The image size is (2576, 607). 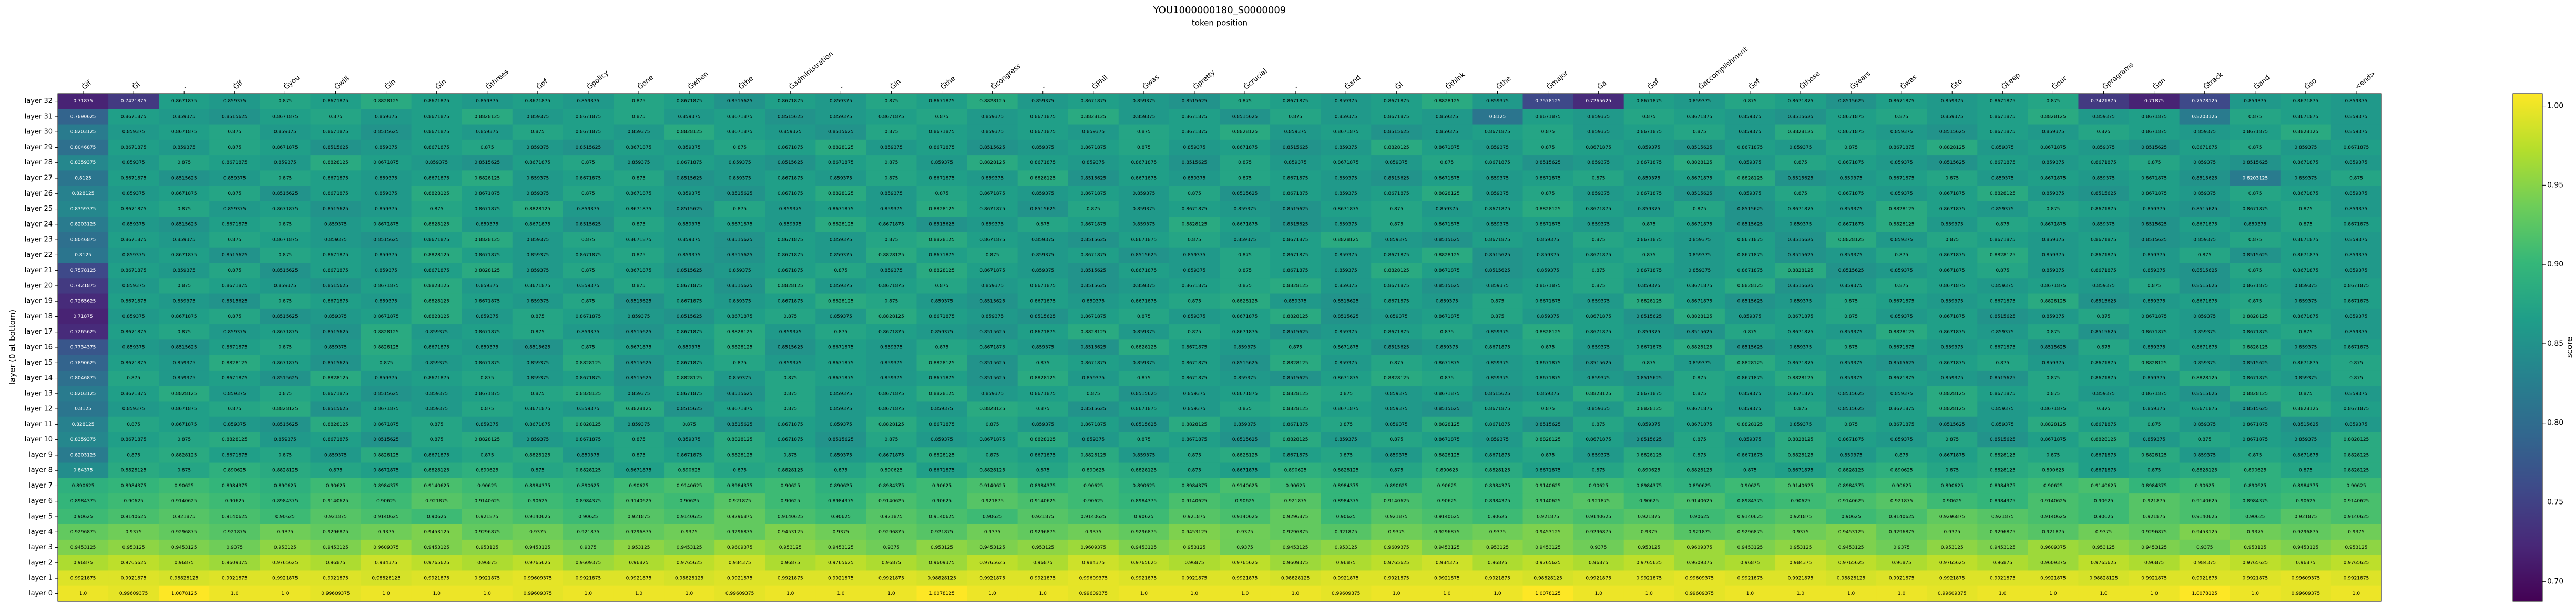 I want to click on x-tick-label: Ġyou, so click(x=291, y=82).